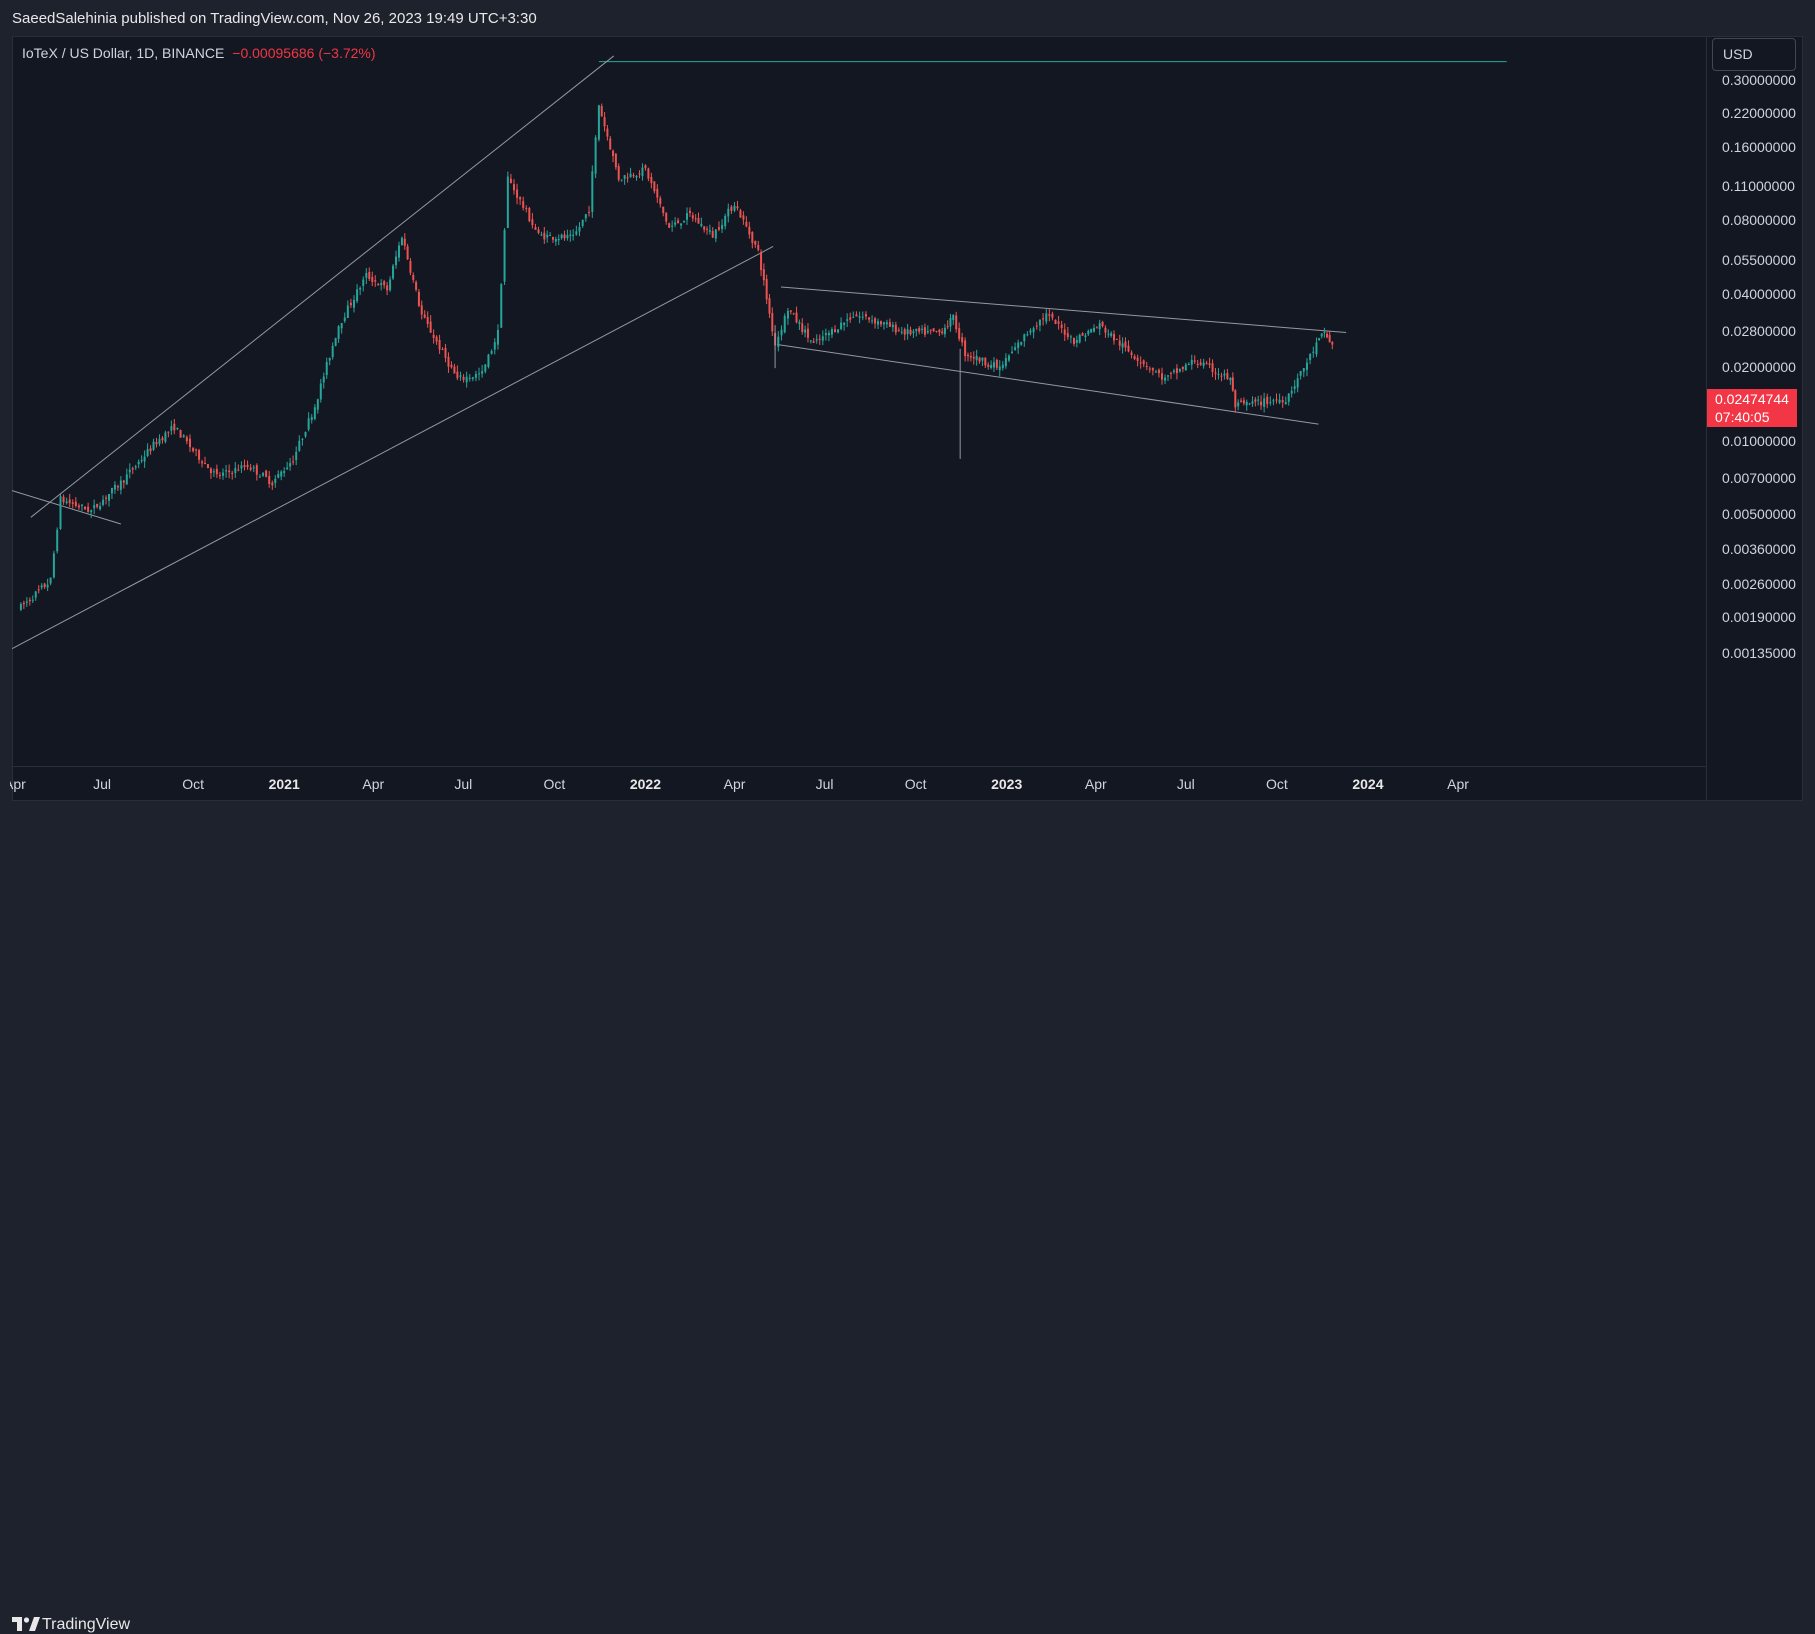 The height and width of the screenshot is (1634, 1815). Describe the element at coordinates (1759, 112) in the screenshot. I see `price-tick-label: 0.22000000` at that location.